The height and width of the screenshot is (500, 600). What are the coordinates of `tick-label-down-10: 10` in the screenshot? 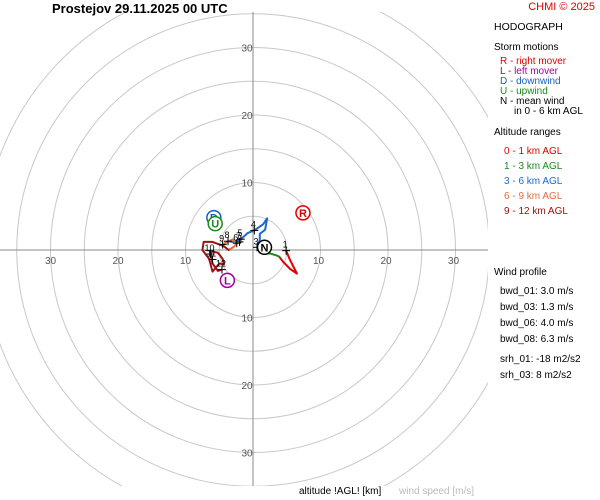 It's located at (247, 319).